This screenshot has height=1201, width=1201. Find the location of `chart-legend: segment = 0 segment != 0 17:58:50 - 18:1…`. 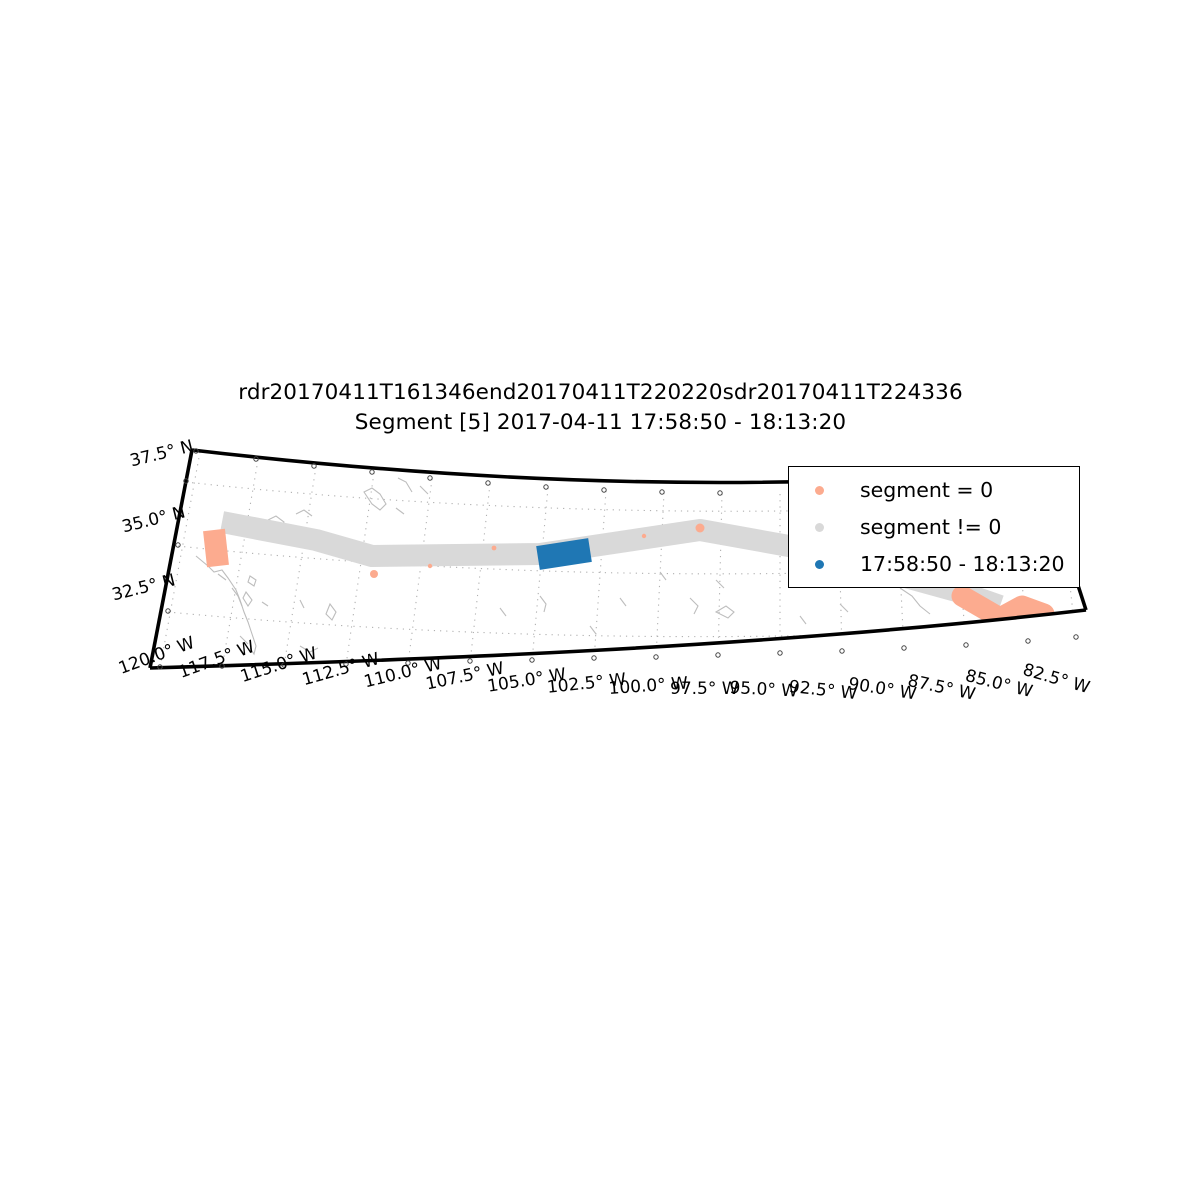

chart-legend: segment = 0 segment != 0 17:58:50 - 18:1… is located at coordinates (934, 527).